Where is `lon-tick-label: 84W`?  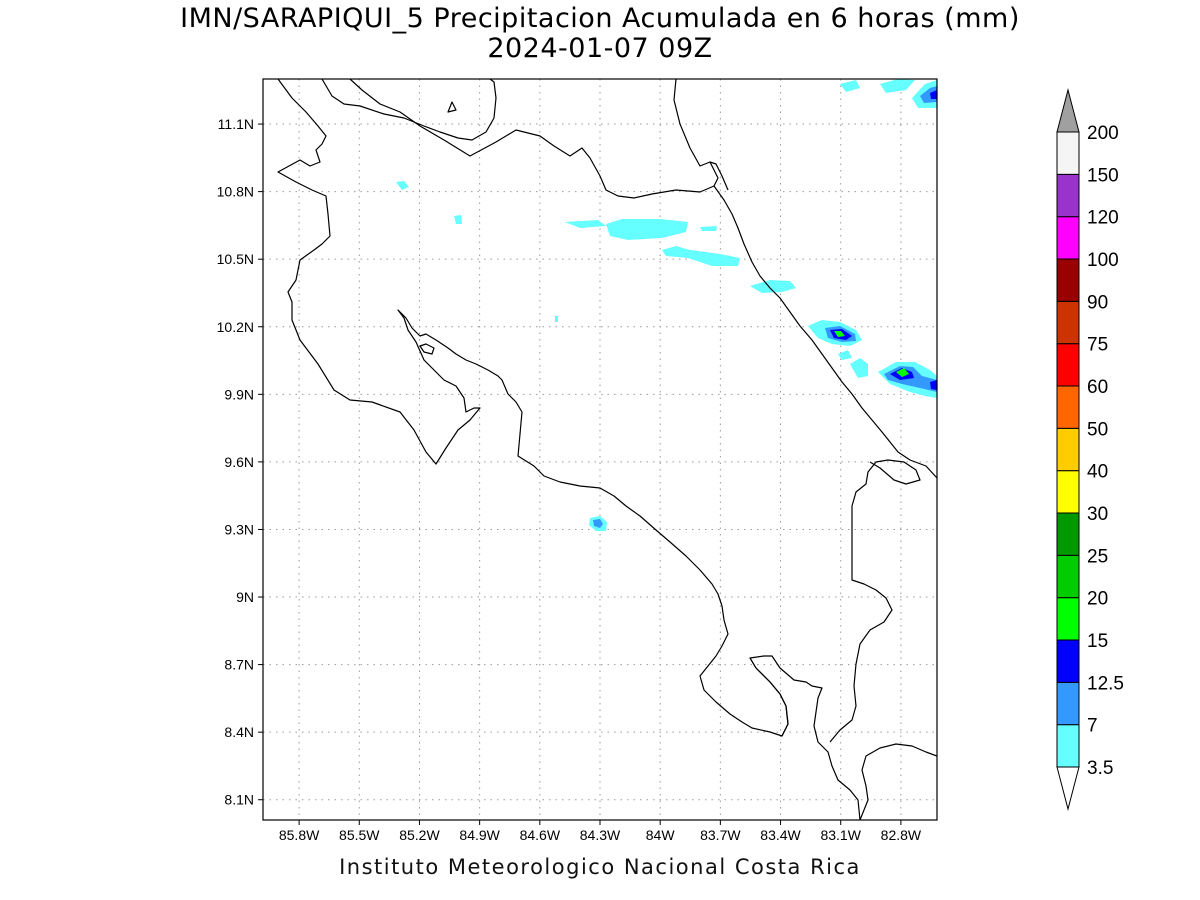
lon-tick-label: 84W is located at coordinates (661, 835).